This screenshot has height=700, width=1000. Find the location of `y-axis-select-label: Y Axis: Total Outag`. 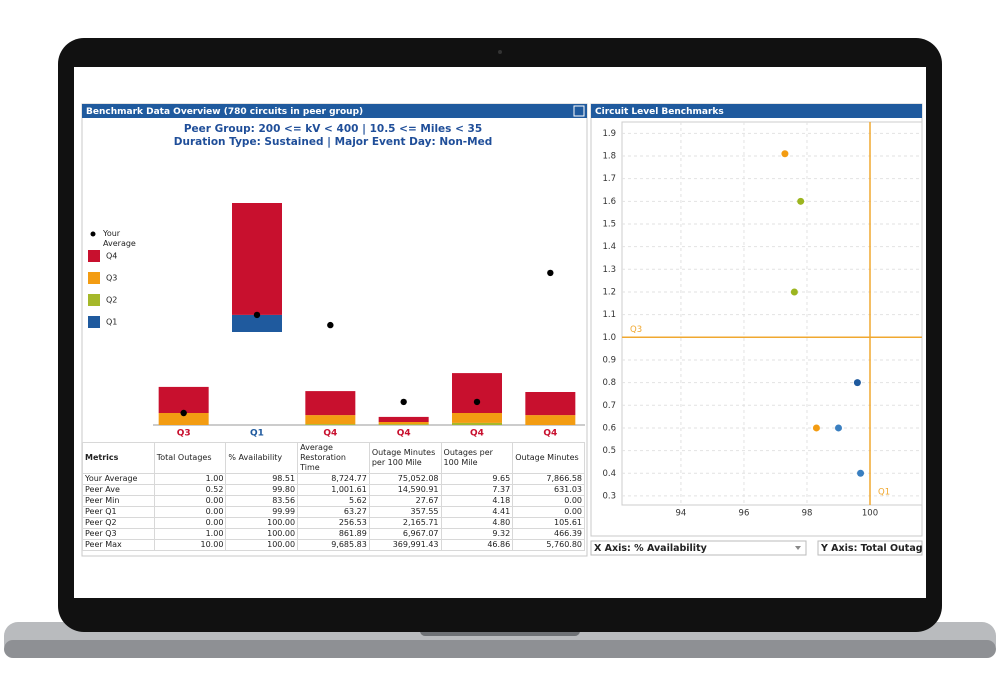

y-axis-select-label: Y Axis: Total Outag is located at coordinates (871, 548).